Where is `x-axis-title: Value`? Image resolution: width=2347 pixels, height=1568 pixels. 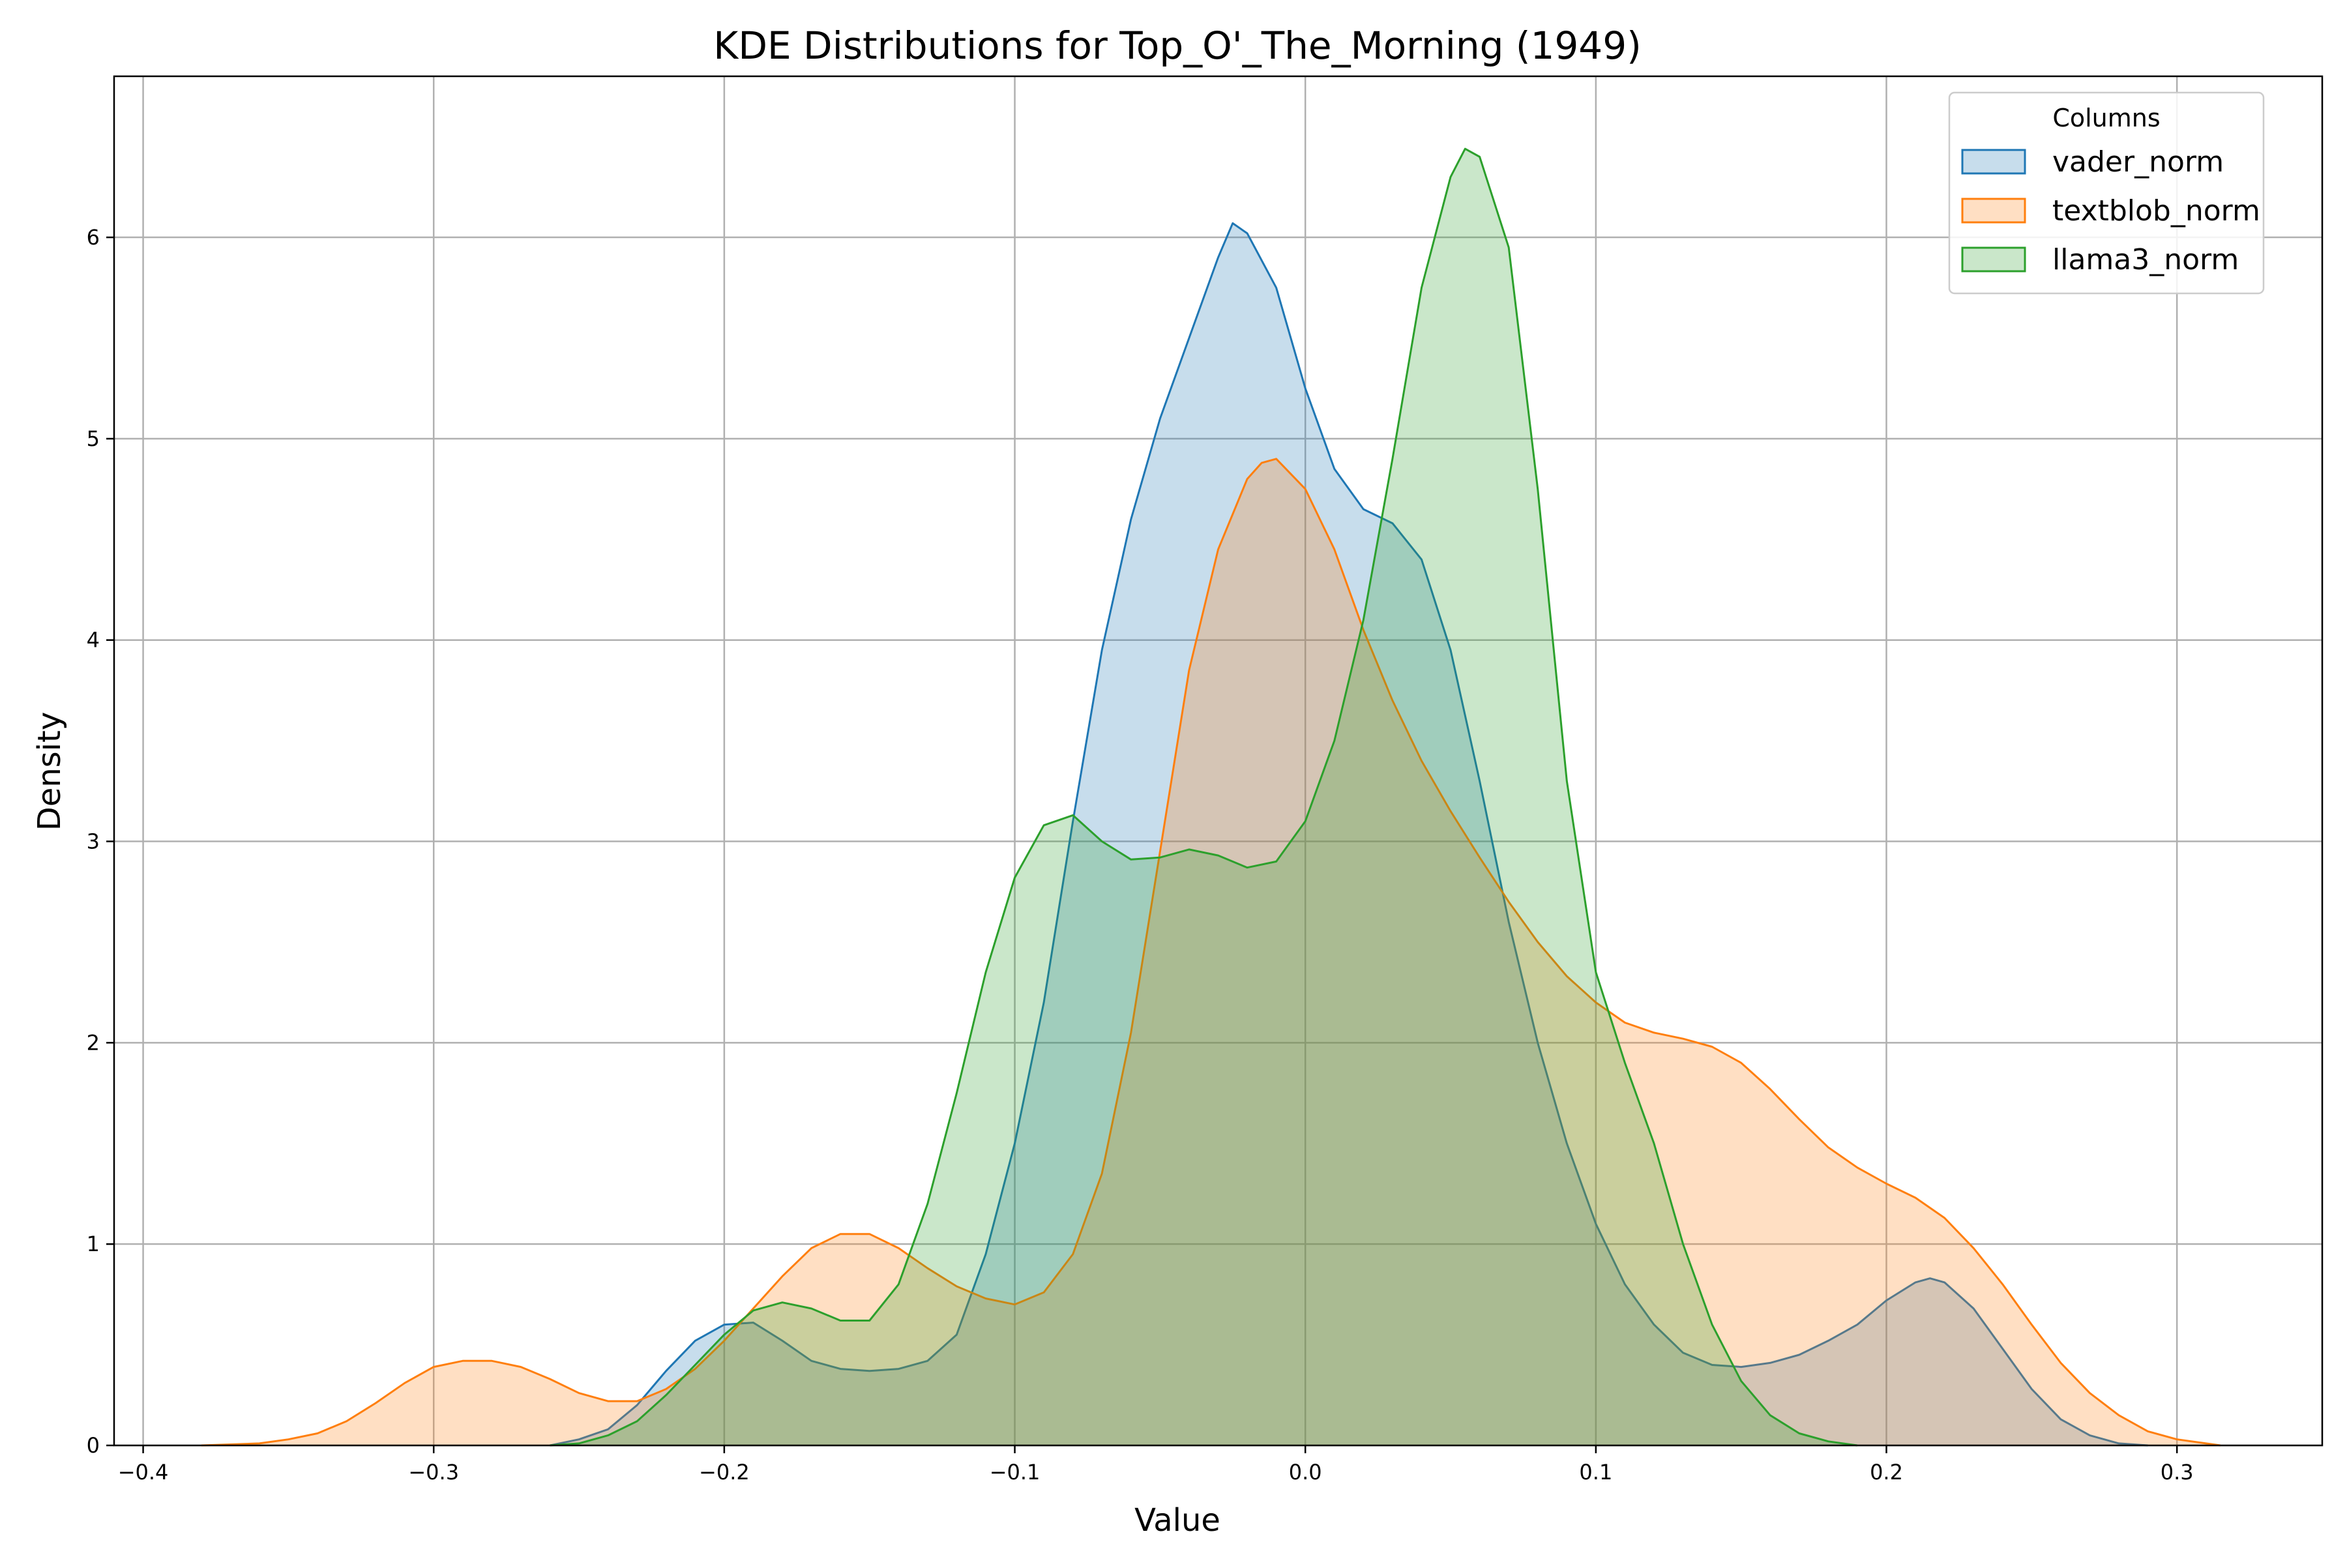 x-axis-title: Value is located at coordinates (1177, 1521).